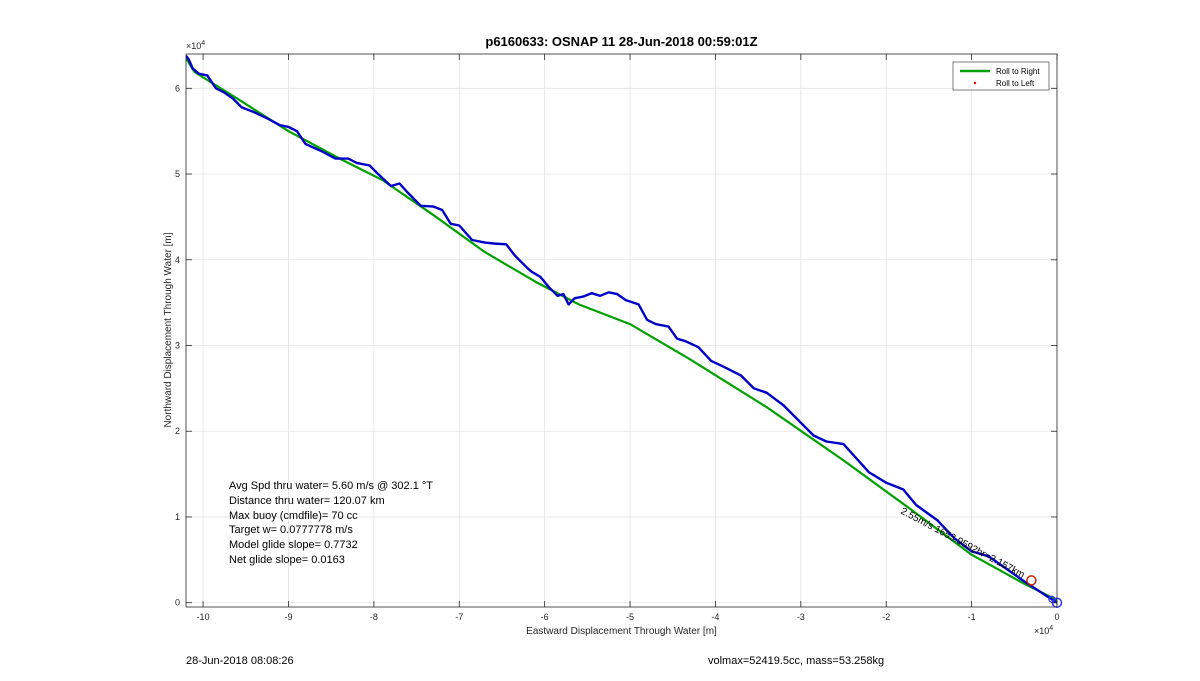  I want to click on annotation-model-glide-slope: Model glide slope= 0.7732, so click(293, 545).